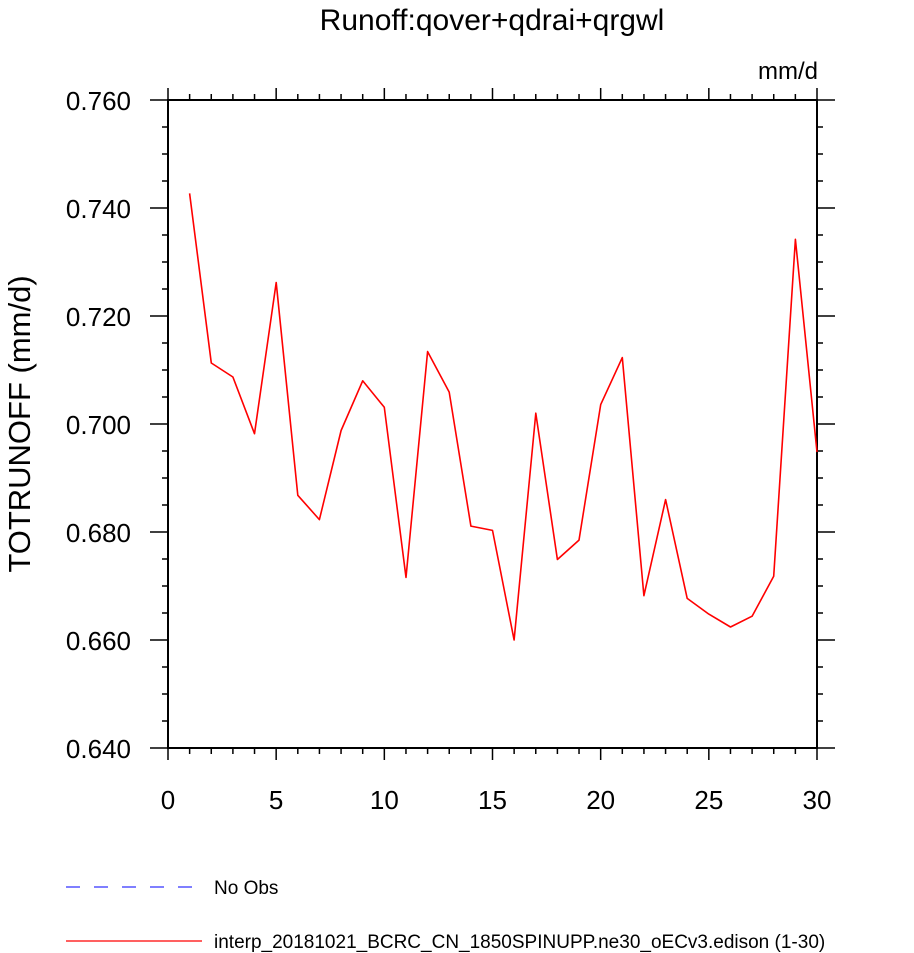 This screenshot has width=914, height=953. Describe the element at coordinates (276, 800) in the screenshot. I see `x-tick-label: 5` at that location.